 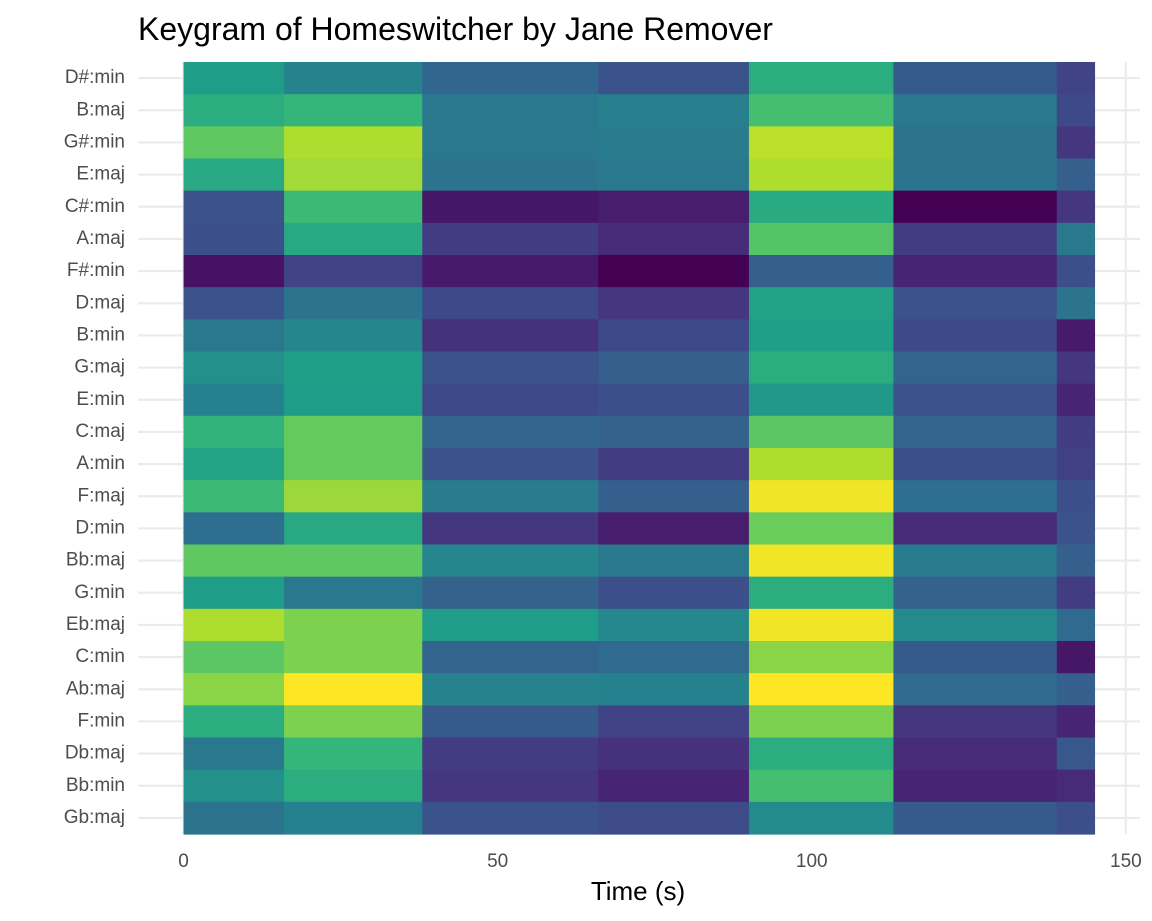 I want to click on y-tick-label: Gb:maj, so click(x=94, y=817).